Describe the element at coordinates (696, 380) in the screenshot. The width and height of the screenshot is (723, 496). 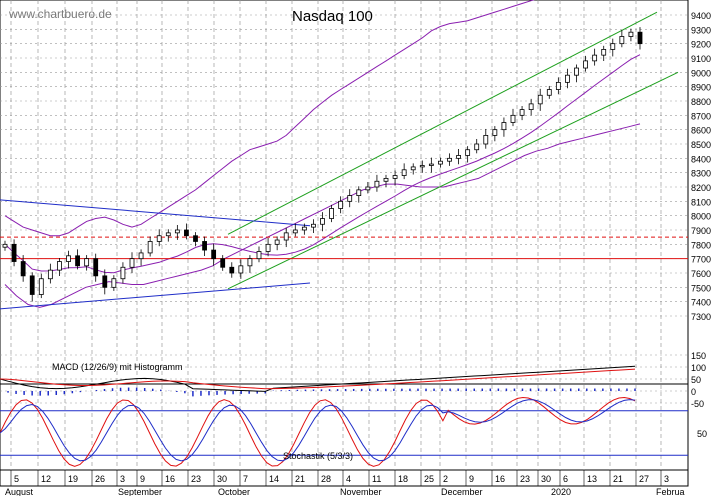
I see `macd-tick-label: 50` at that location.